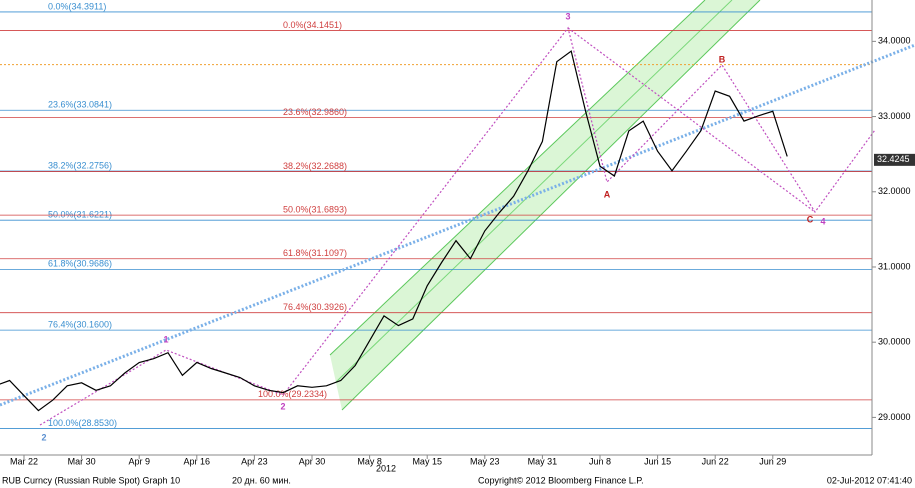 Image resolution: width=915 pixels, height=488 pixels. Describe the element at coordinates (567, 16) in the screenshot. I see `wave-label: 3` at that location.